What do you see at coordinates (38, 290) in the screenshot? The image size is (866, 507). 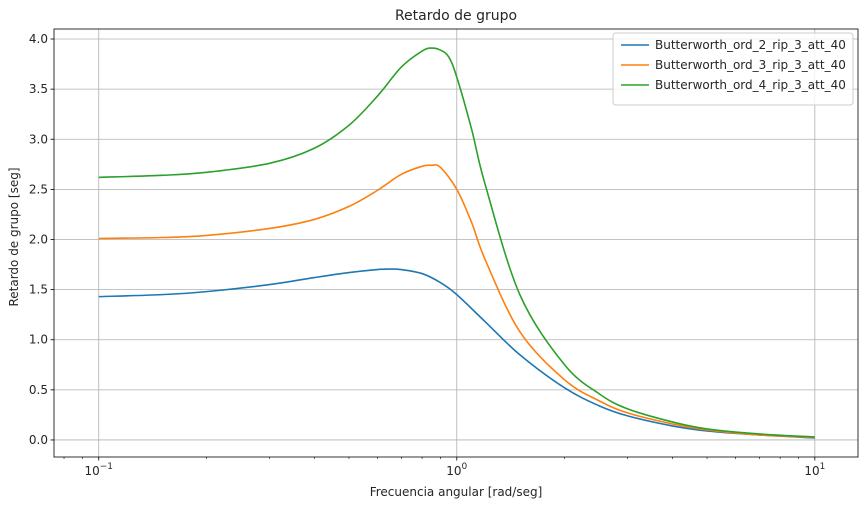 I see `y-tick-label: 1.5` at bounding box center [38, 290].